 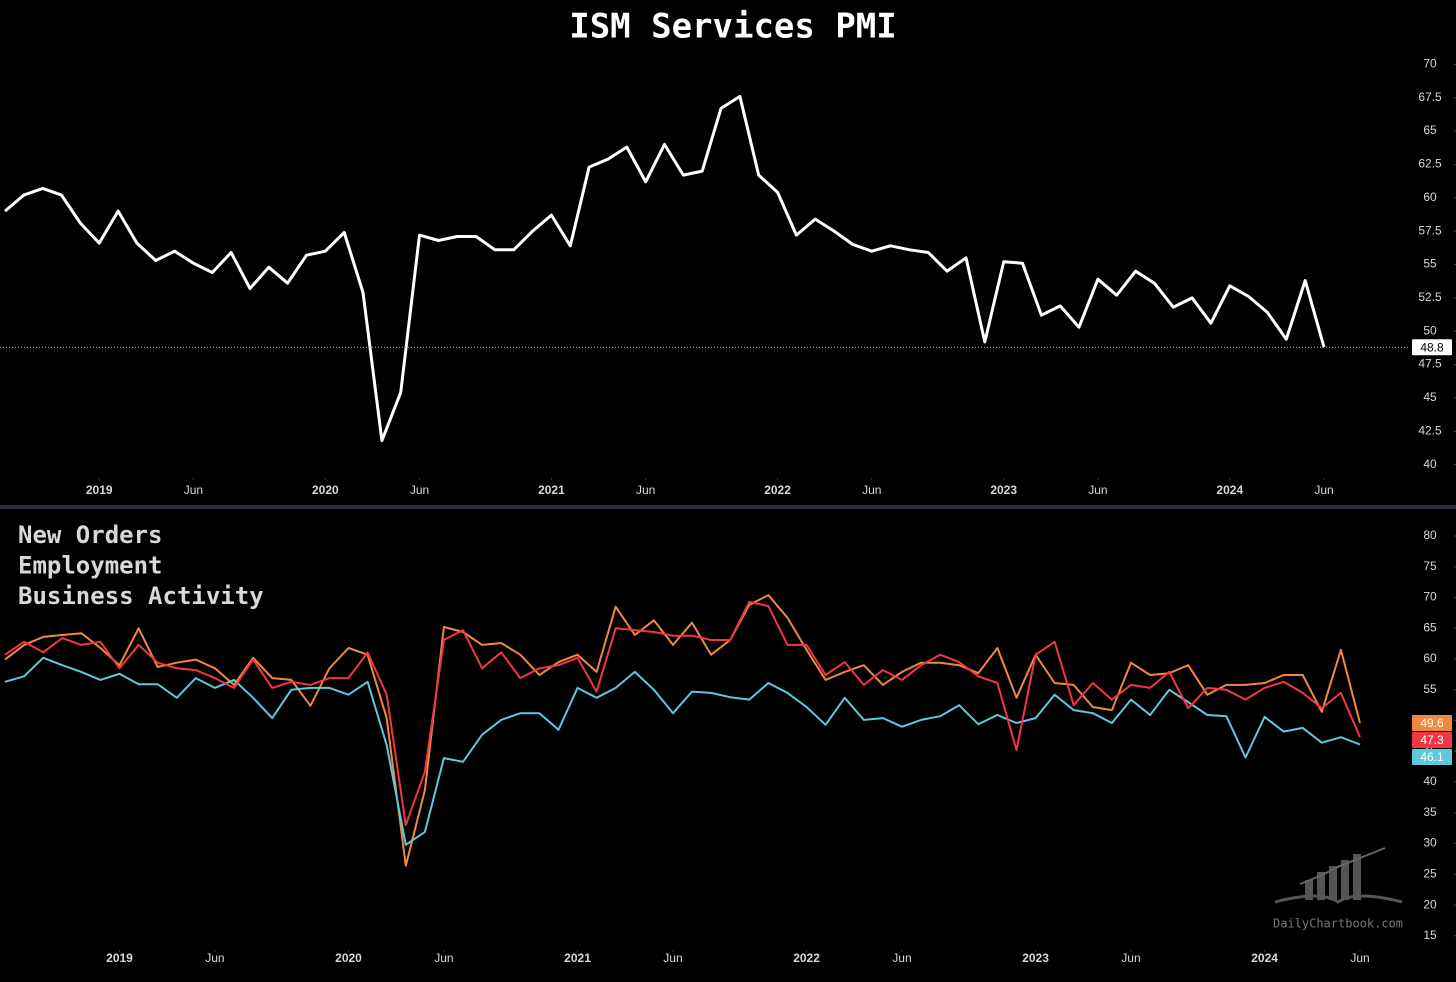 What do you see at coordinates (90, 535) in the screenshot?
I see `legend-entry: New Orders` at bounding box center [90, 535].